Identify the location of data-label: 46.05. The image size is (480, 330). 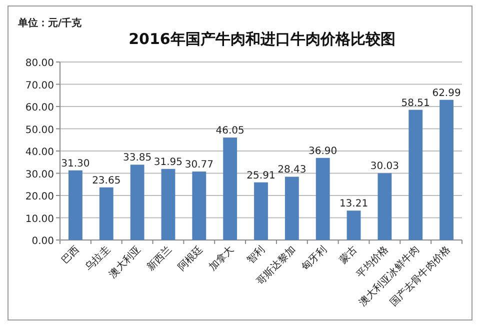
(230, 131).